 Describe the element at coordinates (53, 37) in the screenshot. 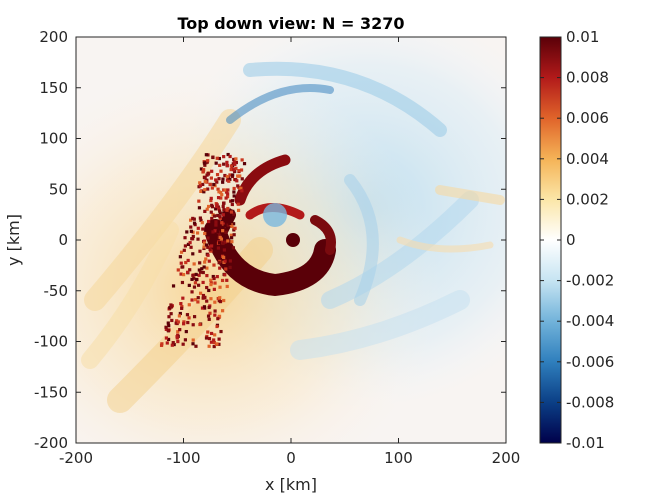

I see `y-tick-label: 200` at that location.